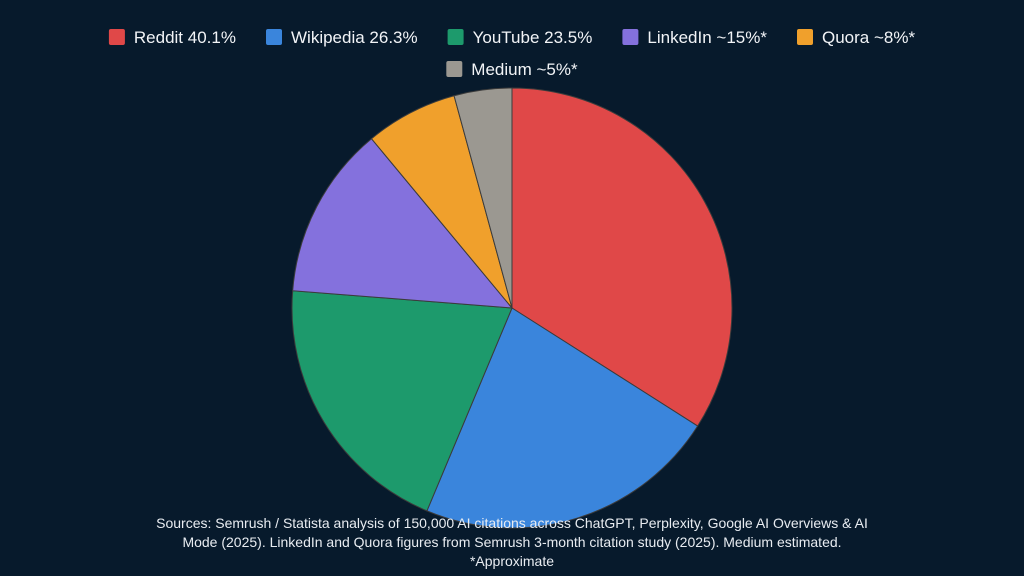 This screenshot has height=576, width=1024. What do you see at coordinates (483, 198) in the screenshot?
I see `pie-slice-medium` at bounding box center [483, 198].